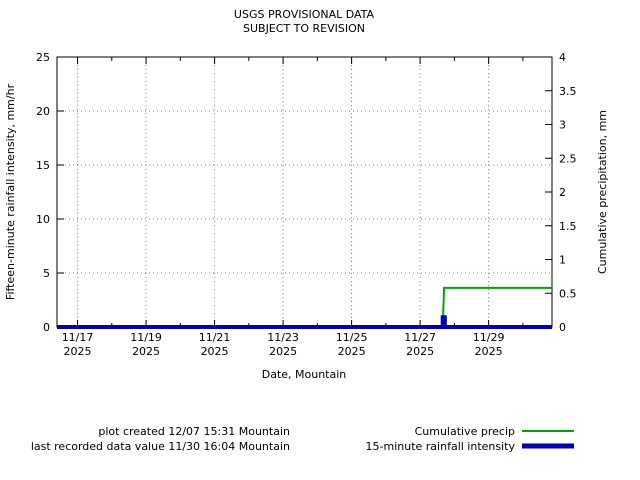 The width and height of the screenshot is (640, 480). Describe the element at coordinates (215, 337) in the screenshot. I see `x-tick-label: 11/21` at that location.